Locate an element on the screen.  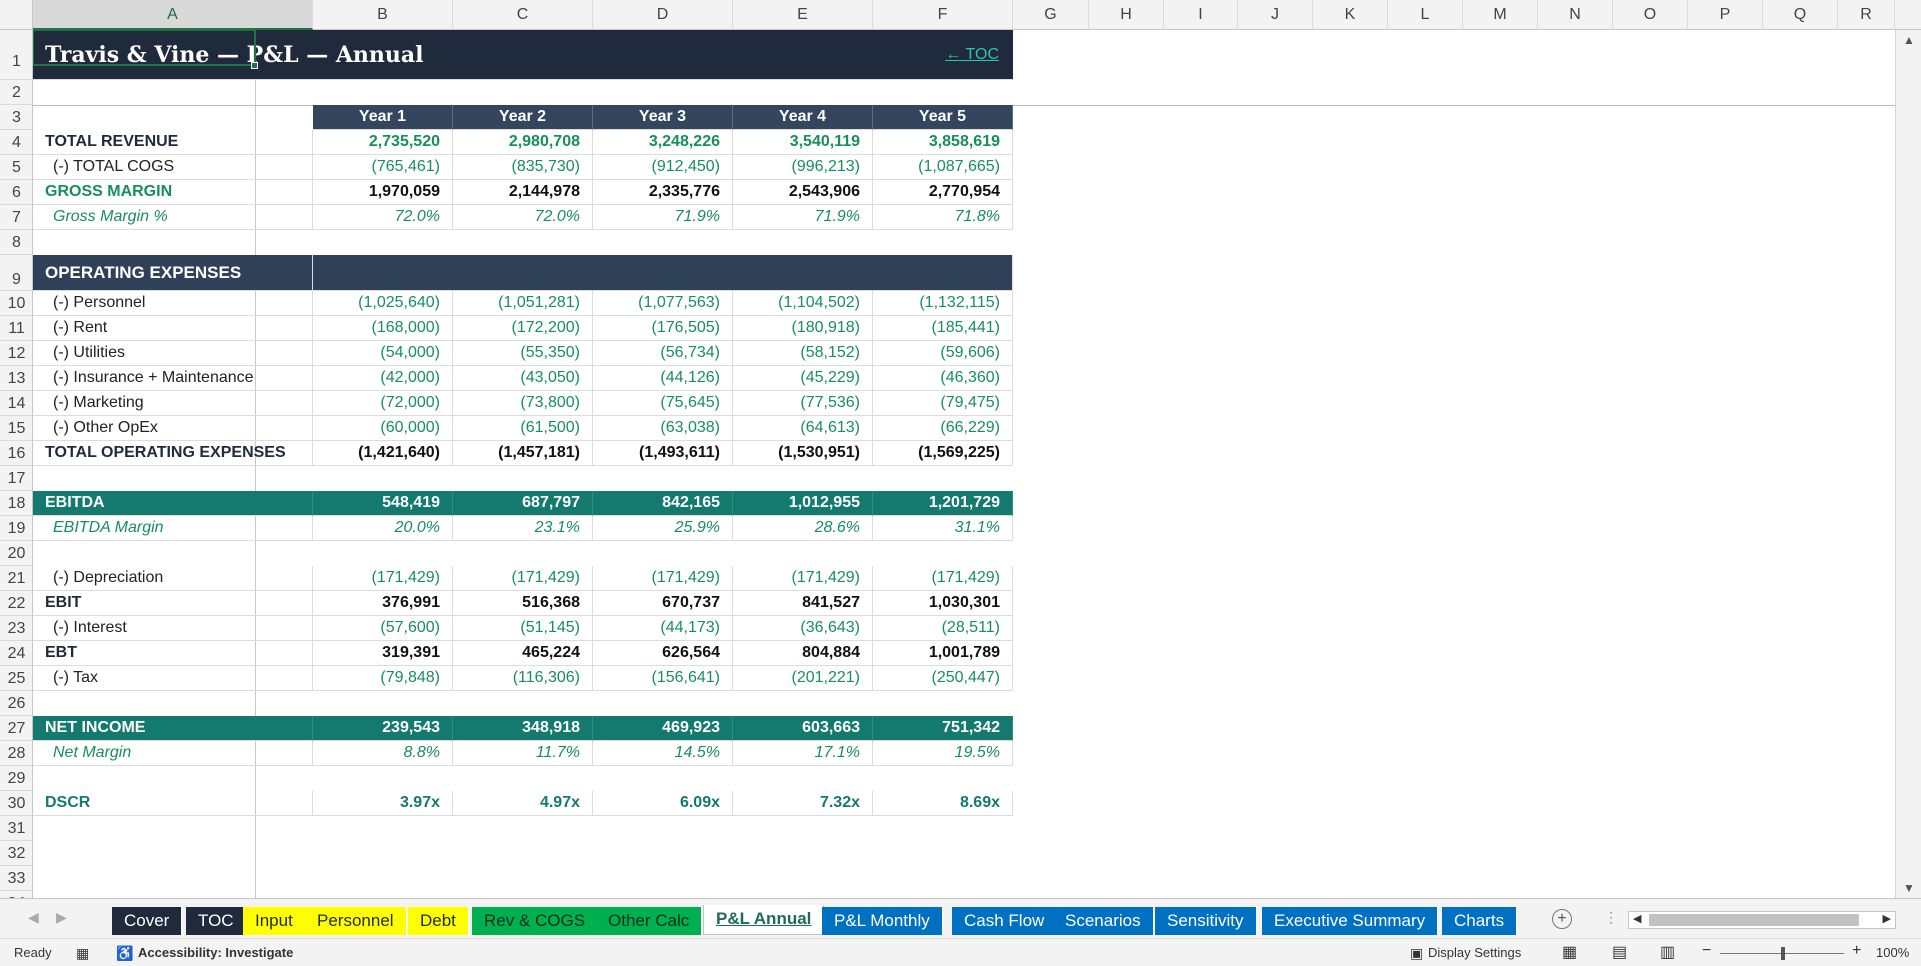
year-header: Year 5 is located at coordinates (943, 117).